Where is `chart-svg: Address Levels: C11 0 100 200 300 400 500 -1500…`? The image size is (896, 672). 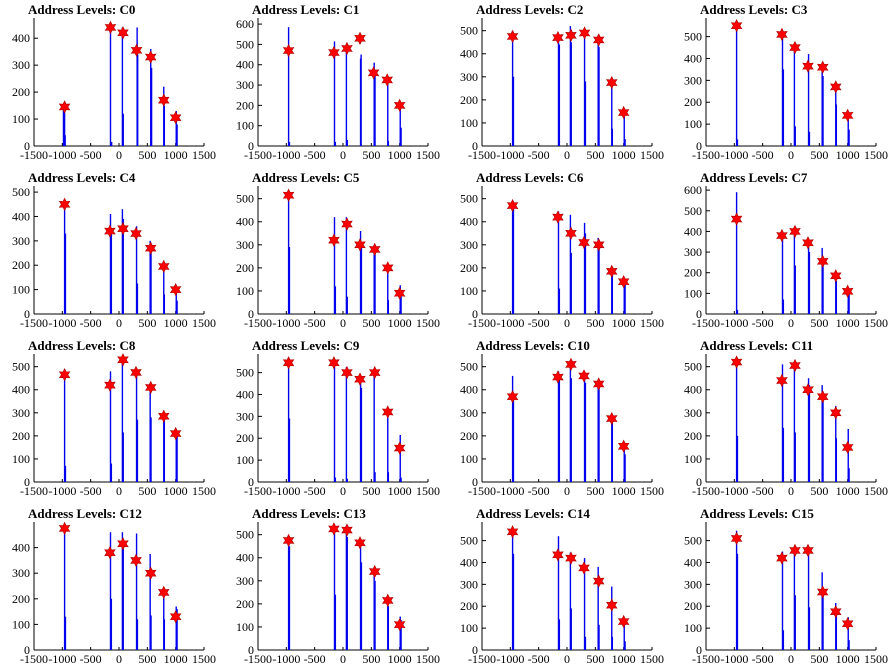
chart-svg: Address Levels: C11 0 100 200 300 400 500 -1500… is located at coordinates (786, 418).